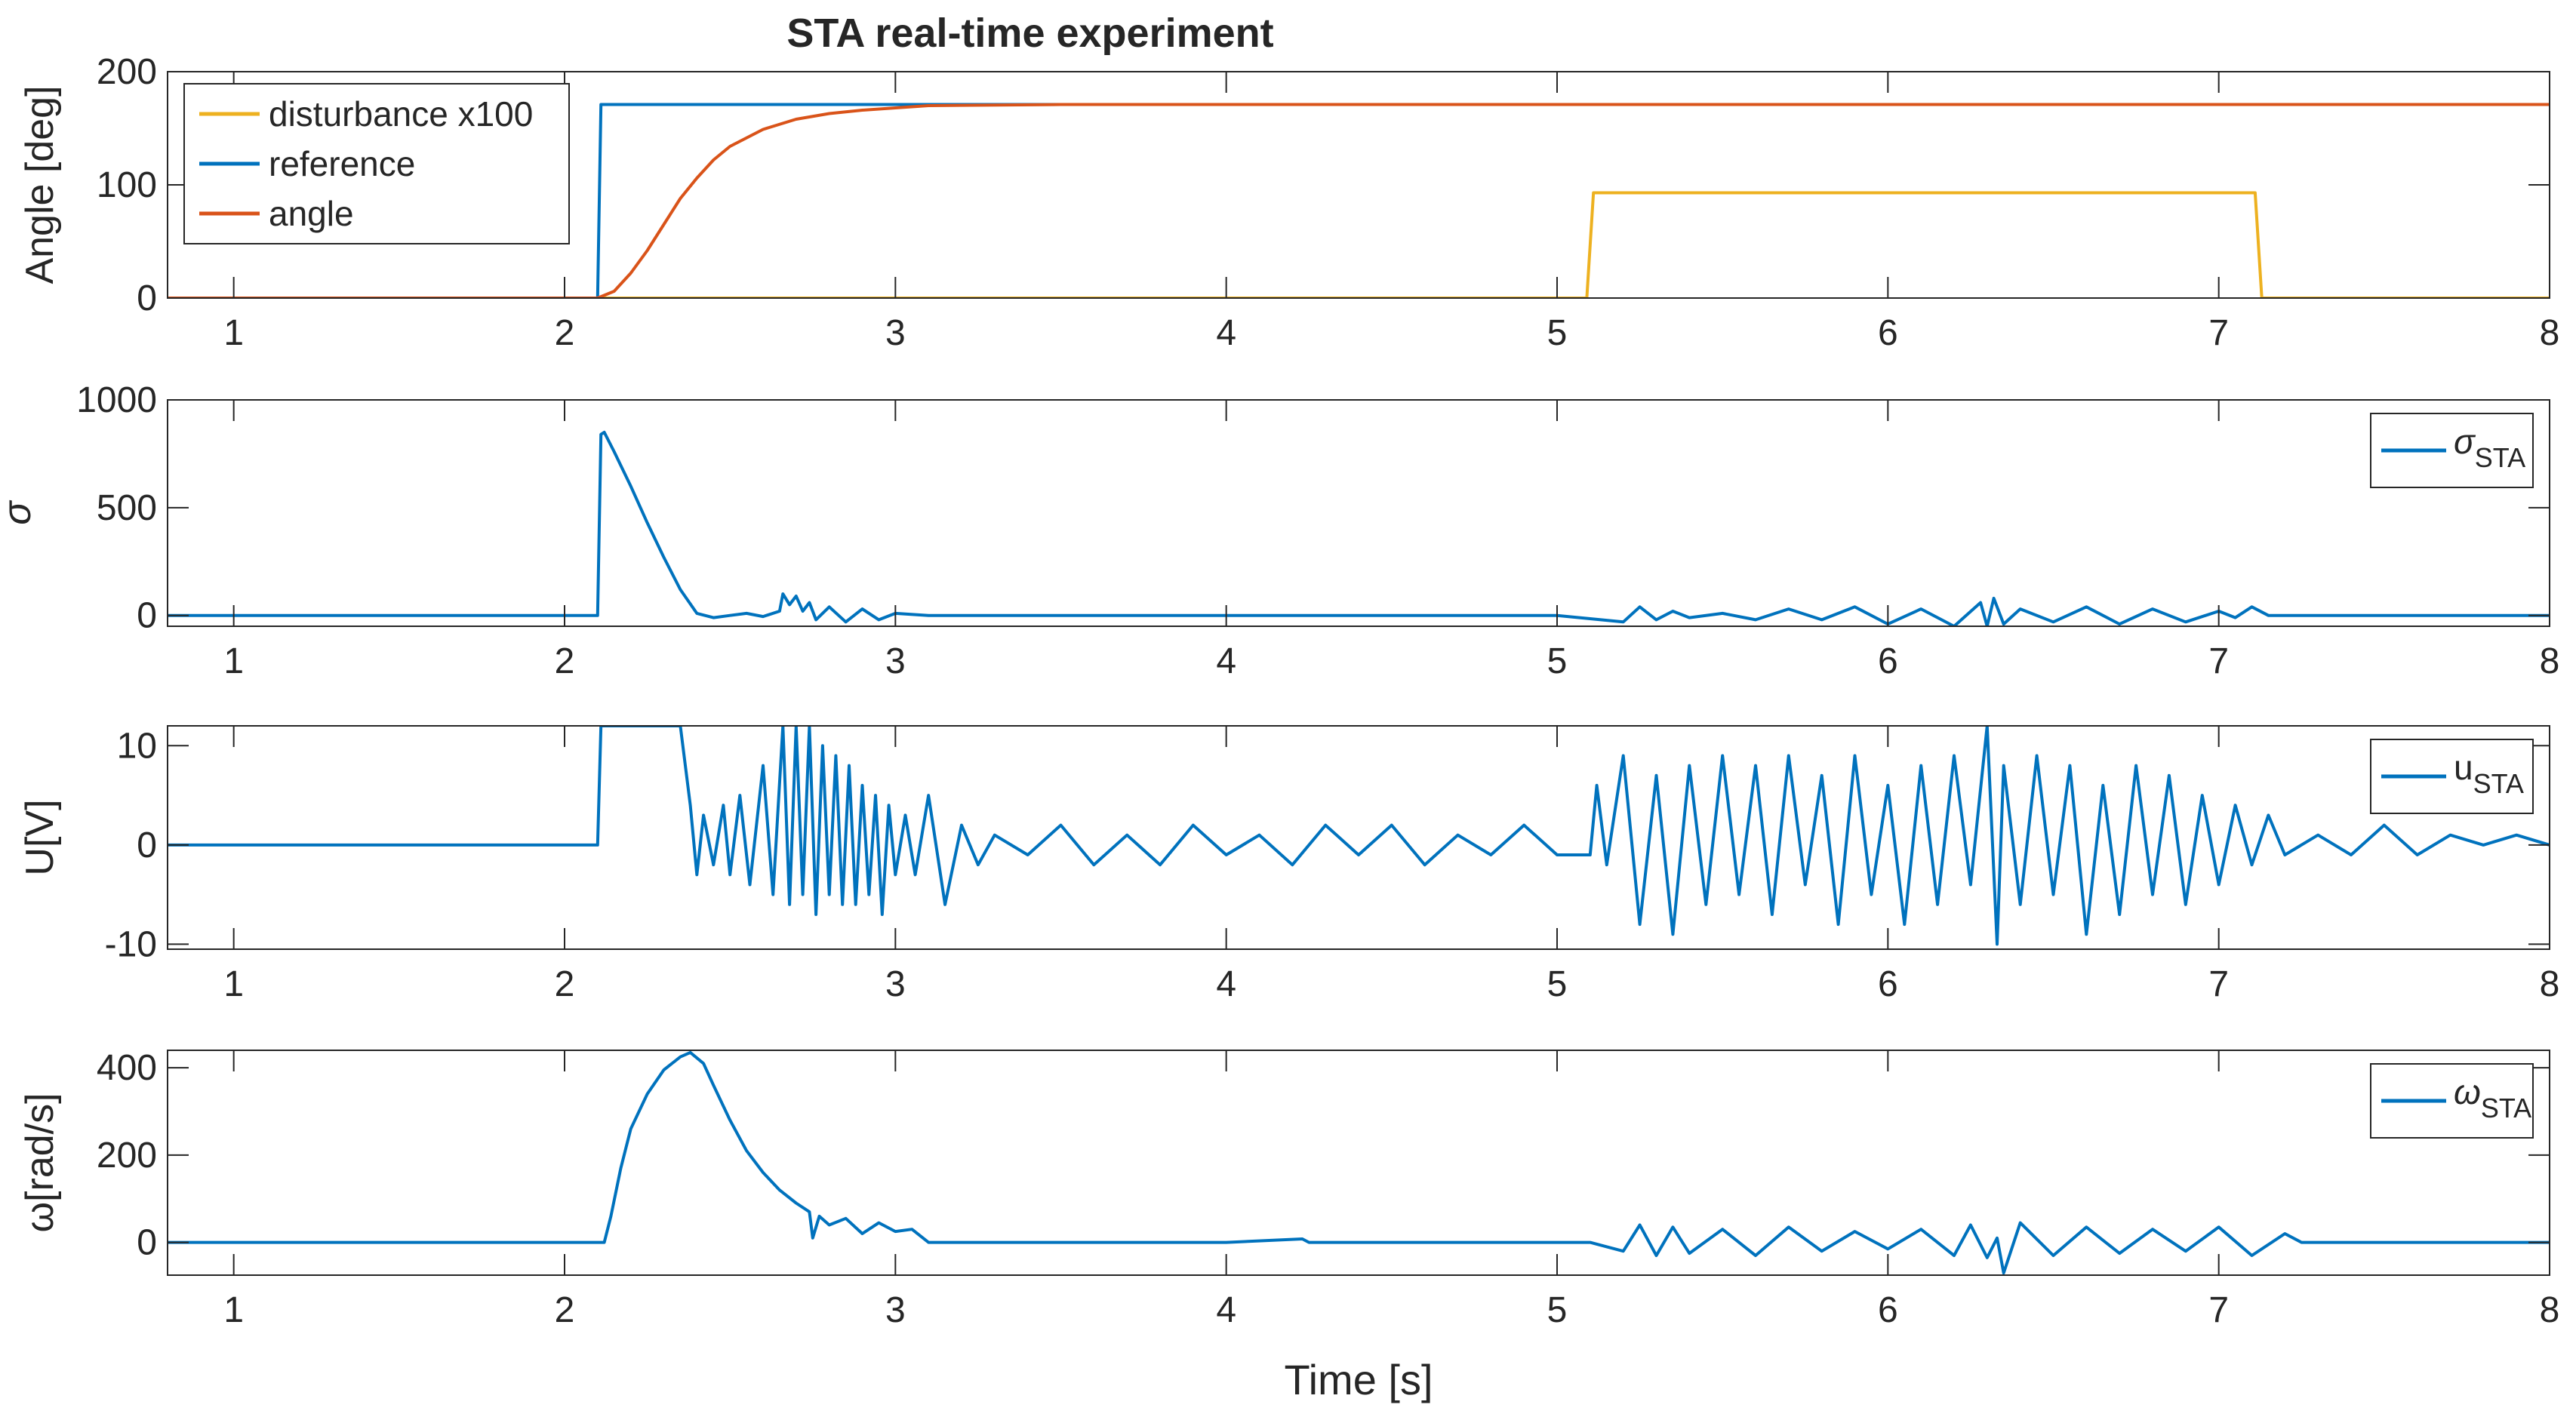 This screenshot has height=1417, width=2576. Describe the element at coordinates (1359, 244) in the screenshot. I see `angle-series-0-line` at that location.